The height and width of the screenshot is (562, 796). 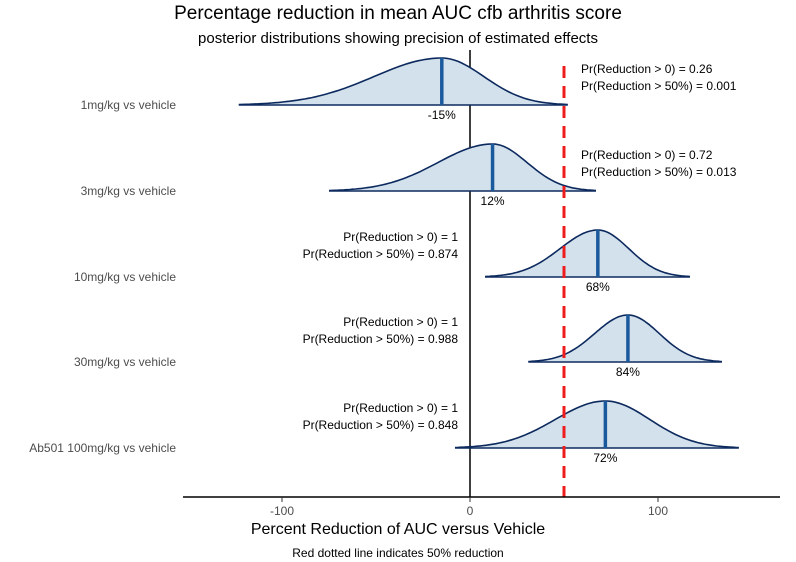 I want to click on median-label: 72%, so click(x=605, y=458).